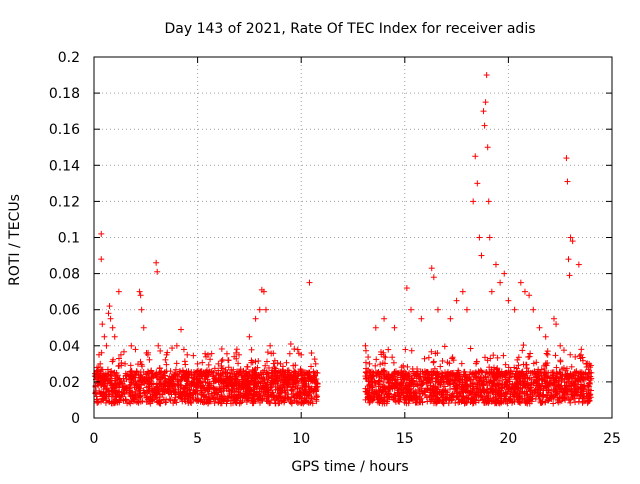 This screenshot has height=484, width=640. I want to click on y-tick-label: 0.04, so click(64, 347).